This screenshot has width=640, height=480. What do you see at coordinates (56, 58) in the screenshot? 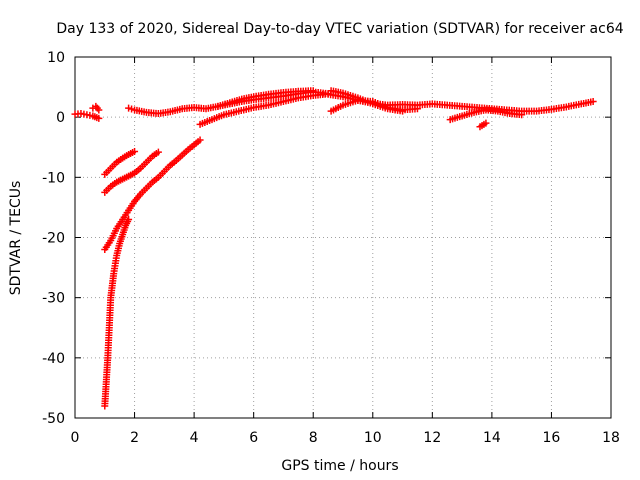
I see `y-tick-label: 10` at bounding box center [56, 58].